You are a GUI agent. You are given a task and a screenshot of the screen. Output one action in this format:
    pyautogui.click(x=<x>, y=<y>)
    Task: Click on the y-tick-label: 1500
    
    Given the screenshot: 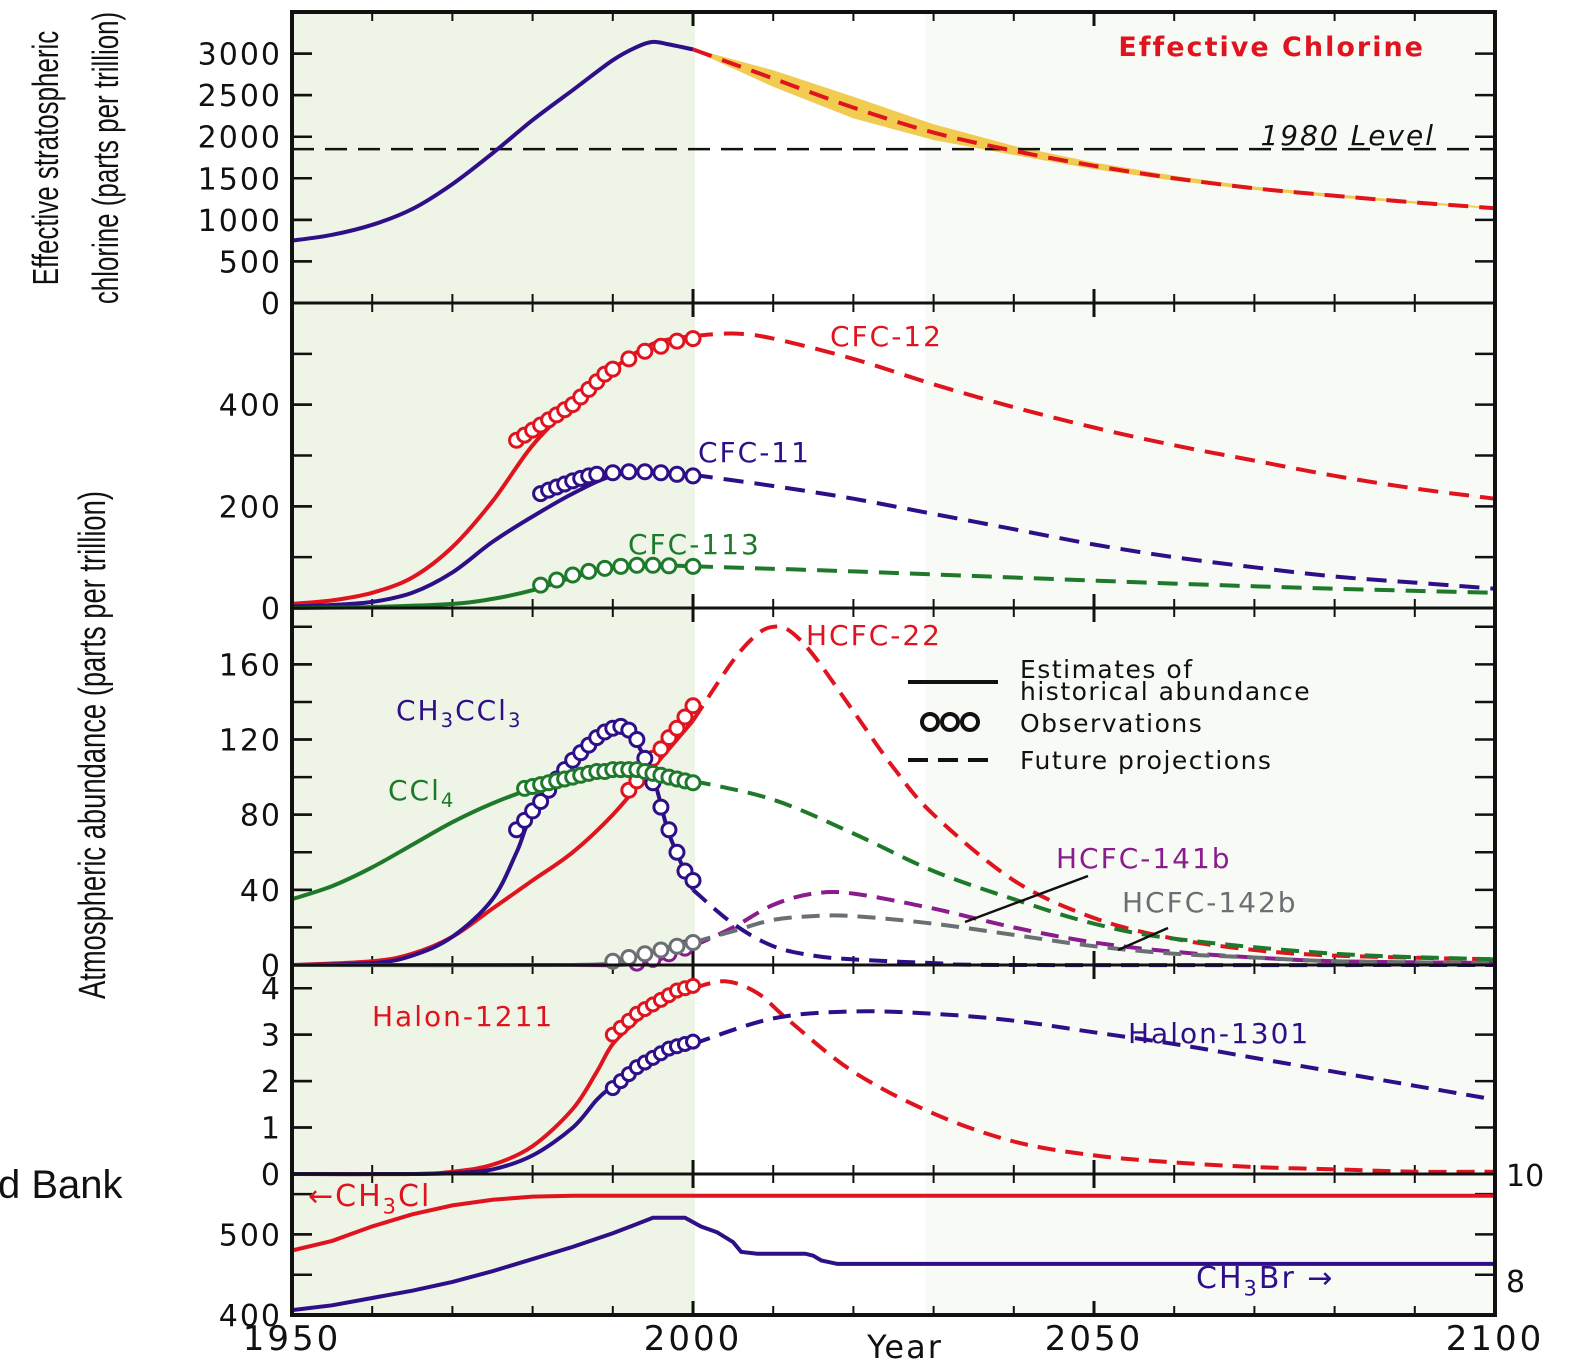 What is the action you would take?
    pyautogui.click(x=240, y=179)
    